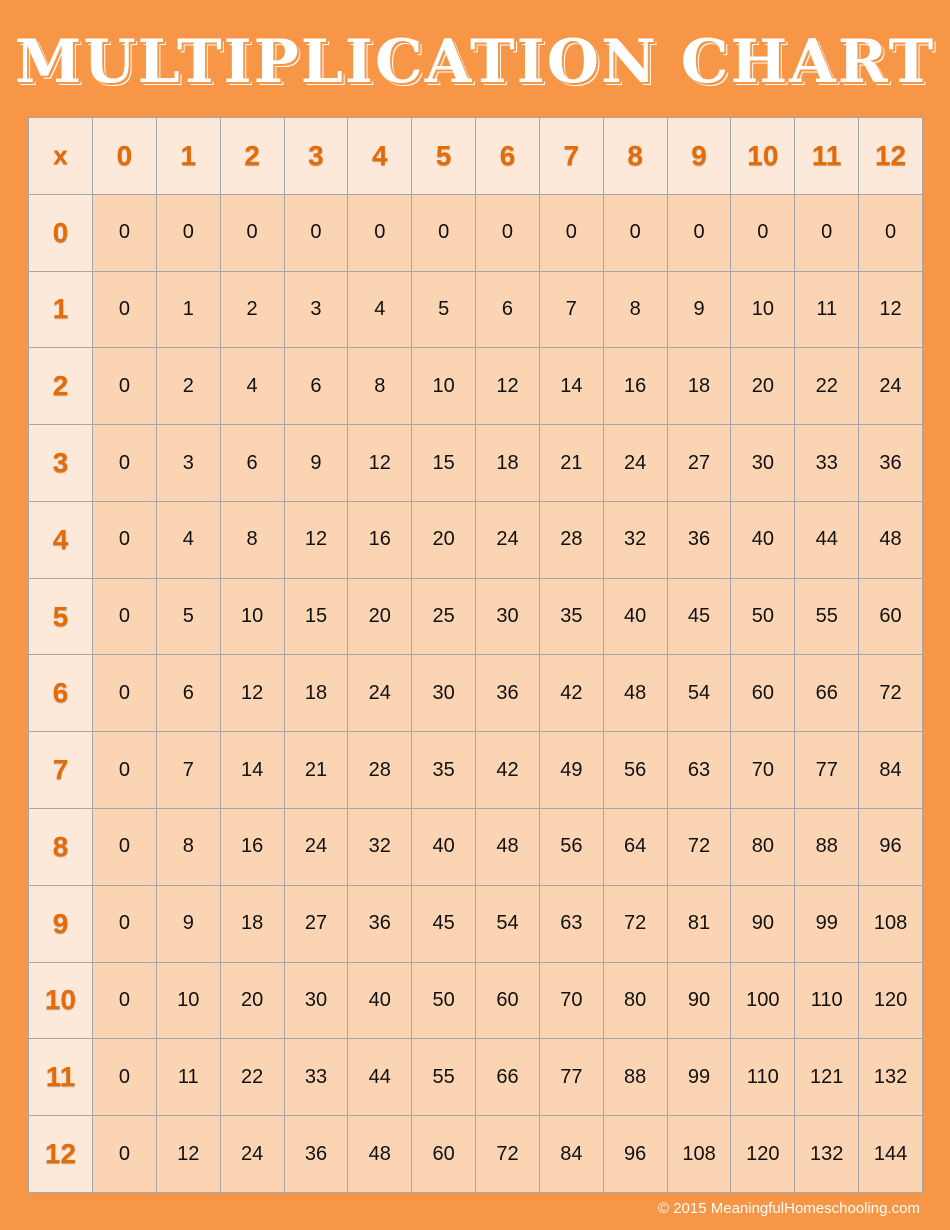  Describe the element at coordinates (475, 1077) in the screenshot. I see `table-row: 11 0 11 22 33 44 55 66 77 88 99 110 121 132` at that location.